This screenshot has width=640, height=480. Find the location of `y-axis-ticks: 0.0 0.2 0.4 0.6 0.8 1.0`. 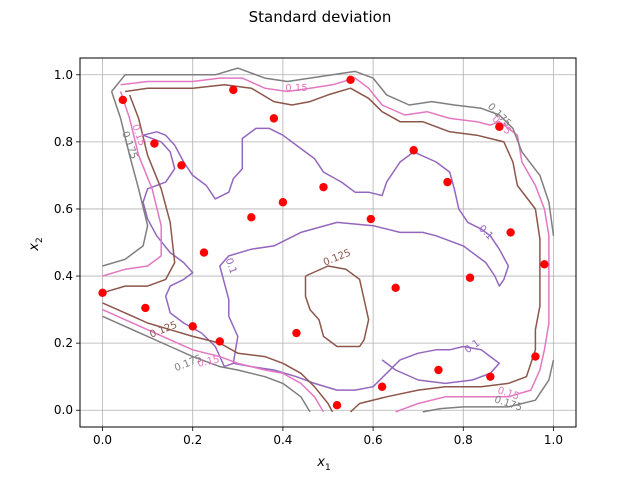

y-axis-ticks: 0.0 0.2 0.4 0.6 0.8 1.0 is located at coordinates (67, 242).